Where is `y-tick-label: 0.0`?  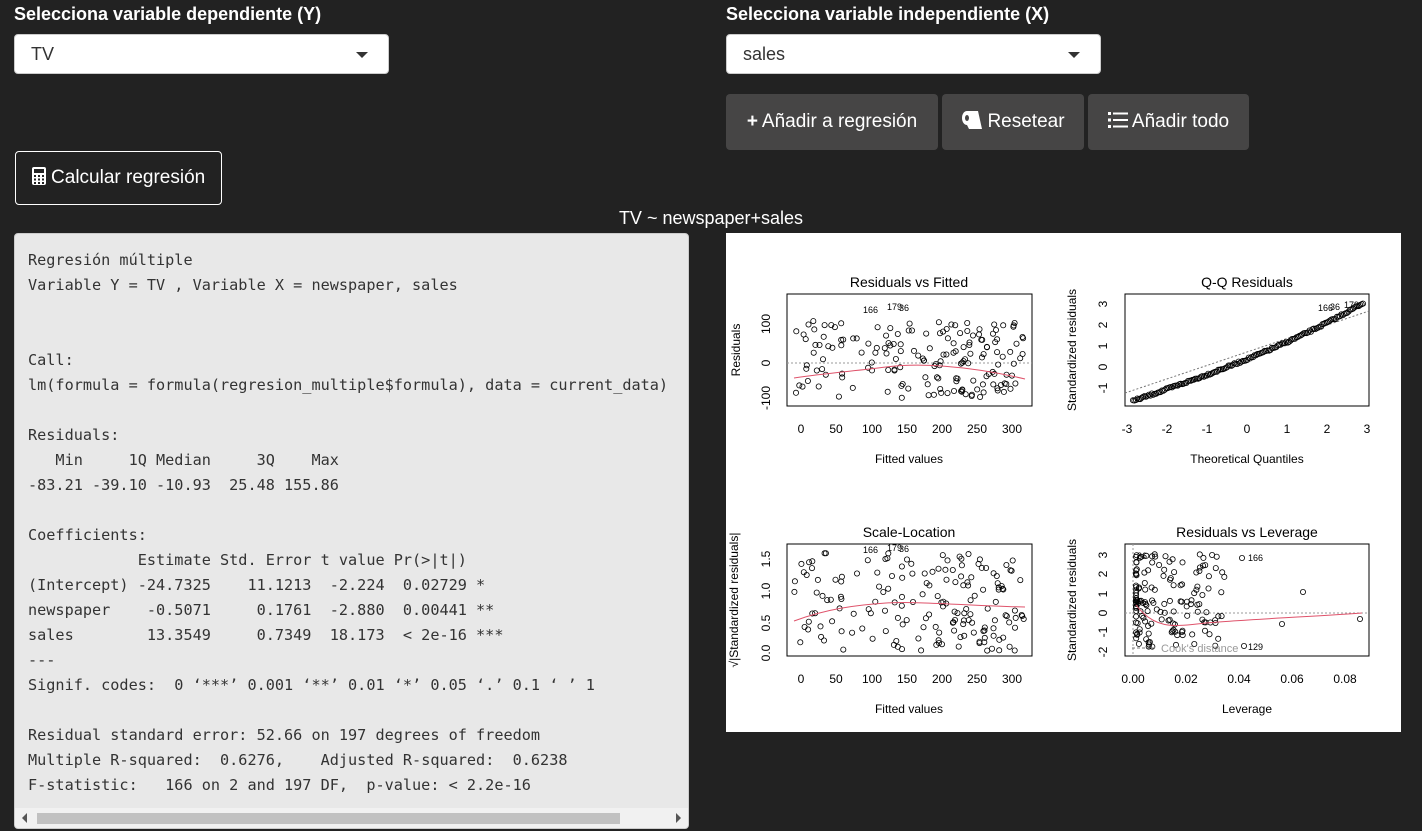 y-tick-label: 0.0 is located at coordinates (766, 652).